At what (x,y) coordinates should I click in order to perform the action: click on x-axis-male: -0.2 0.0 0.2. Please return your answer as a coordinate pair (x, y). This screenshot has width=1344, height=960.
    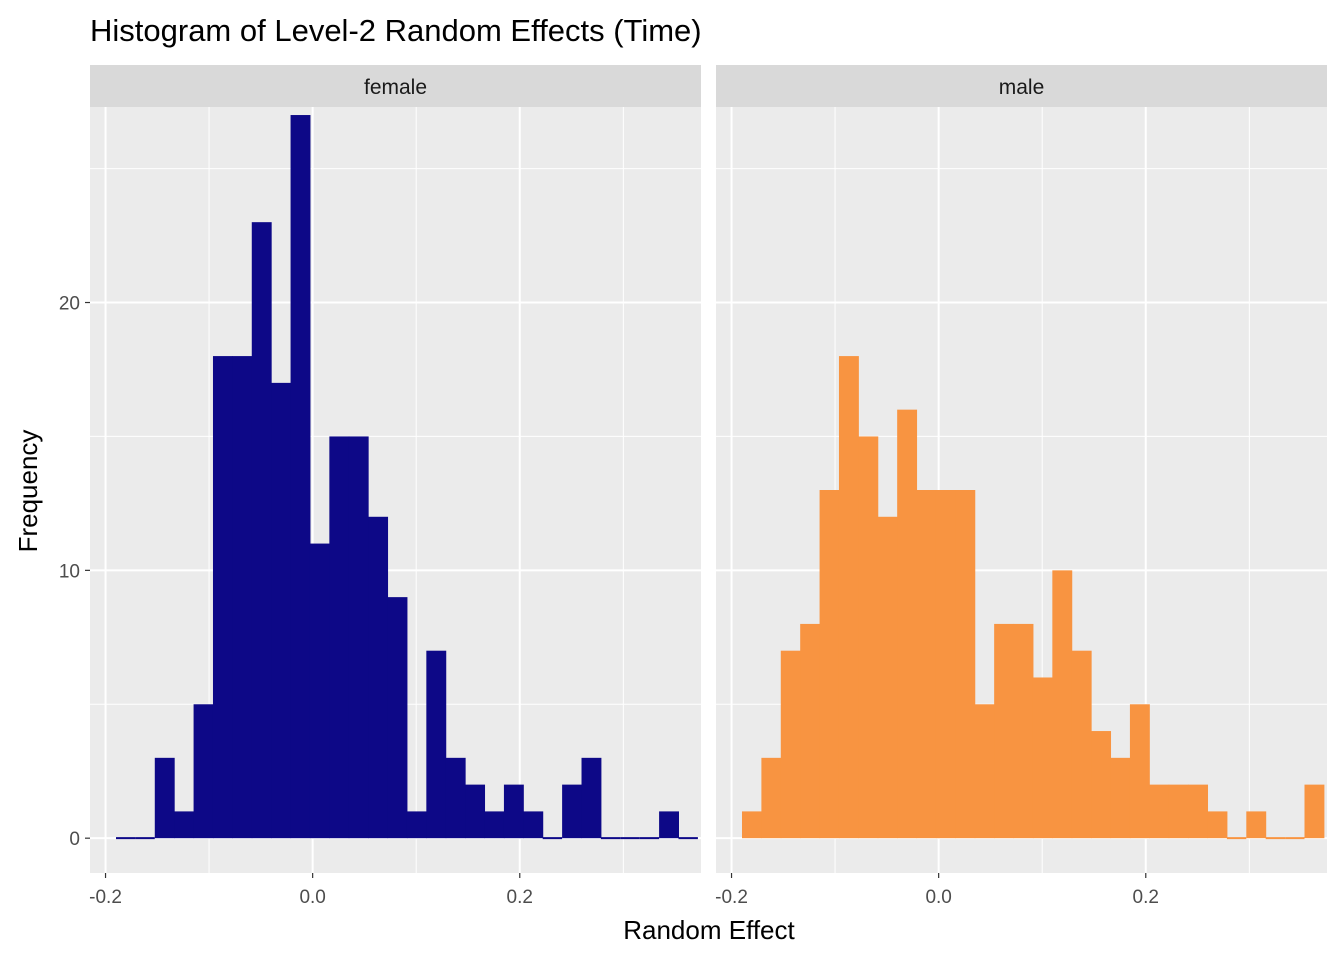
    Looking at the image, I should click on (937, 890).